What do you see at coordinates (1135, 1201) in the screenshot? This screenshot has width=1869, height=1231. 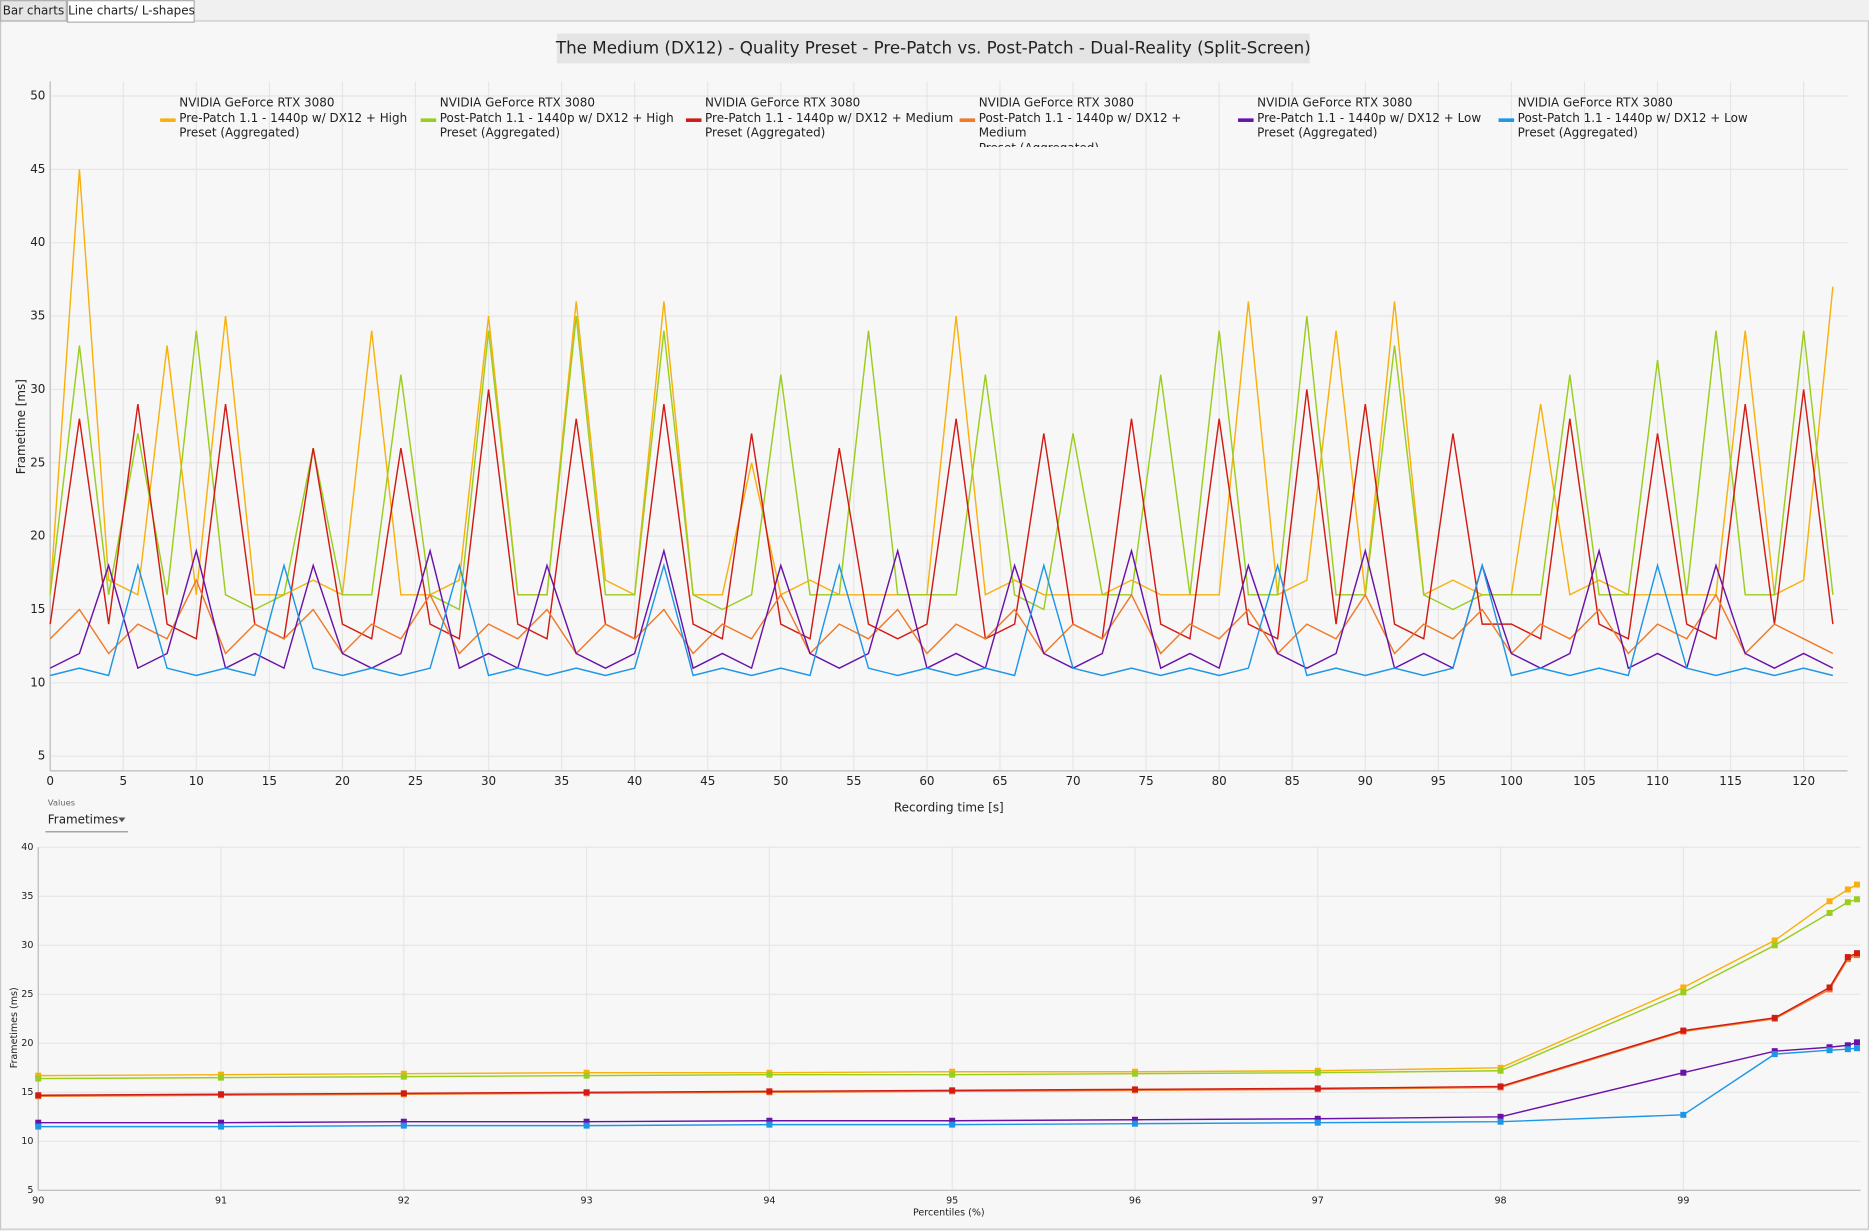 I see `x-tick-label: 96` at bounding box center [1135, 1201].